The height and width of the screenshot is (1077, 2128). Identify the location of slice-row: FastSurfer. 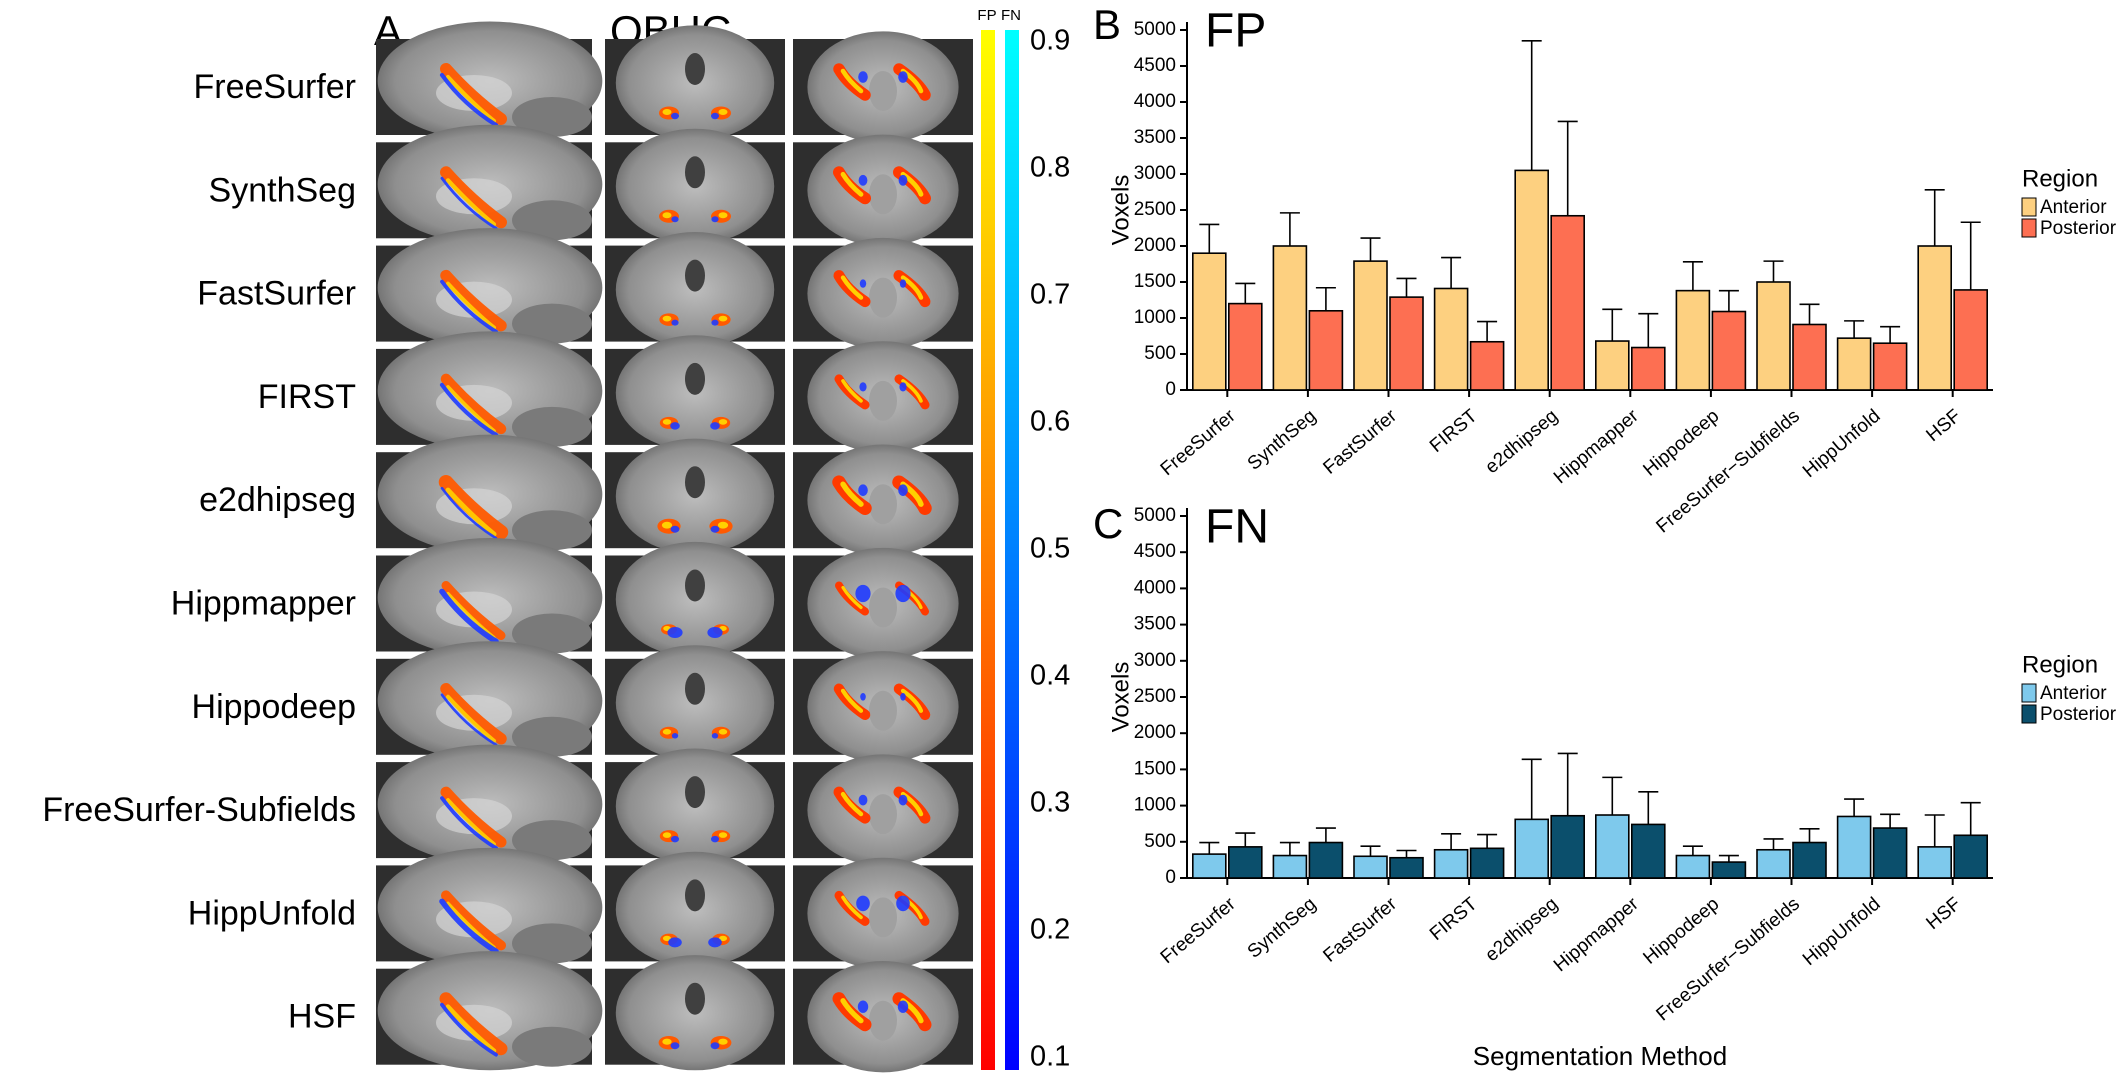
(585, 289).